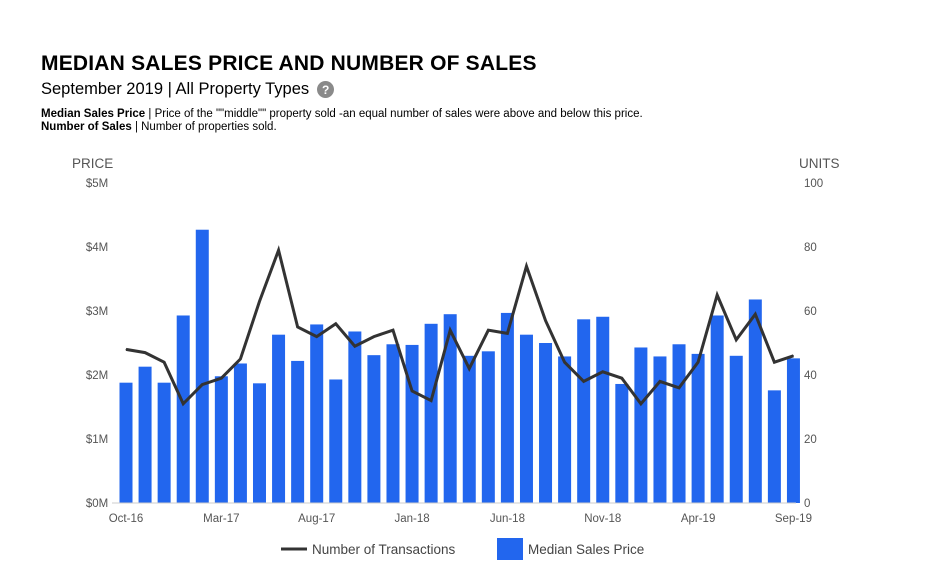 The image size is (927, 588). What do you see at coordinates (507, 519) in the screenshot?
I see `x-tick-label: Jun-18` at bounding box center [507, 519].